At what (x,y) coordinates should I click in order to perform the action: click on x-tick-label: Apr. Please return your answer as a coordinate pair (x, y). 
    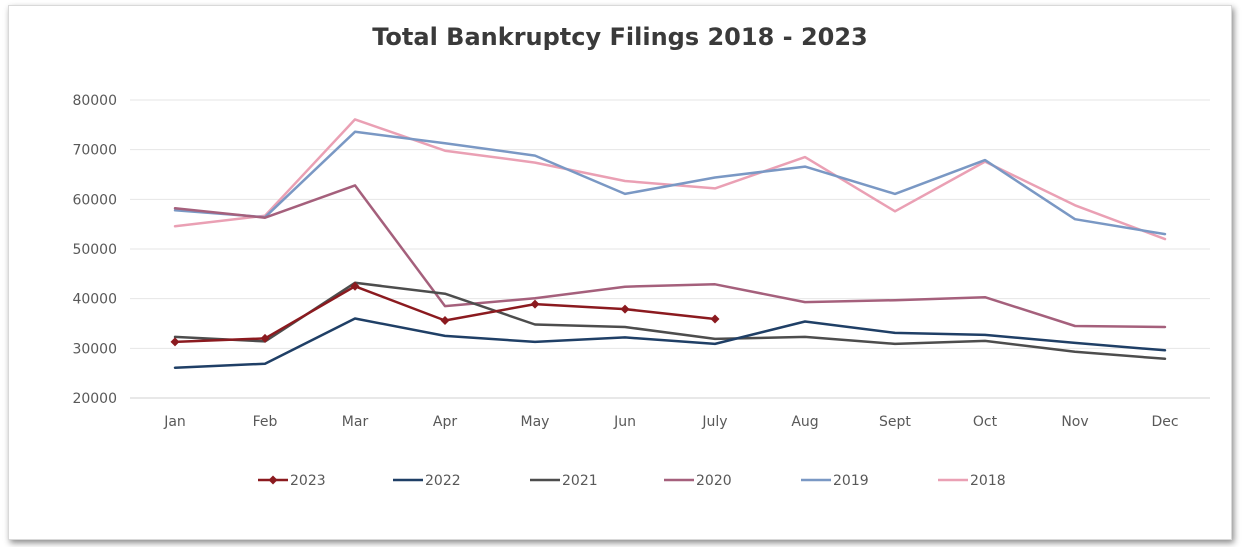
    Looking at the image, I should click on (445, 422).